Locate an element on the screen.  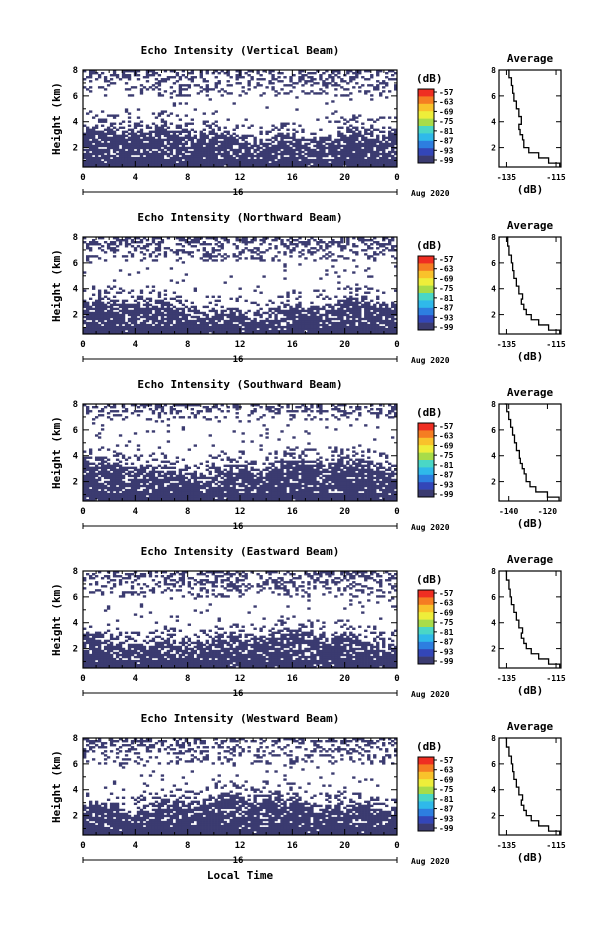
colorbar-tick-label: -57 is located at coordinates (446, 259).